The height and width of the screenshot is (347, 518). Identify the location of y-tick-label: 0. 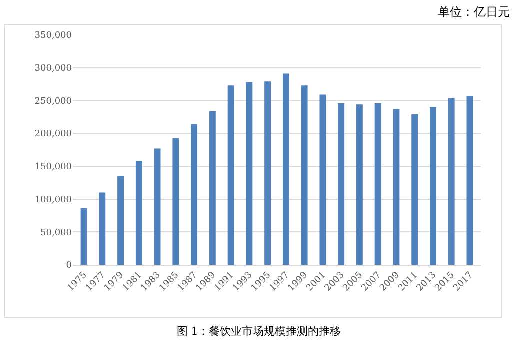
(69, 266).